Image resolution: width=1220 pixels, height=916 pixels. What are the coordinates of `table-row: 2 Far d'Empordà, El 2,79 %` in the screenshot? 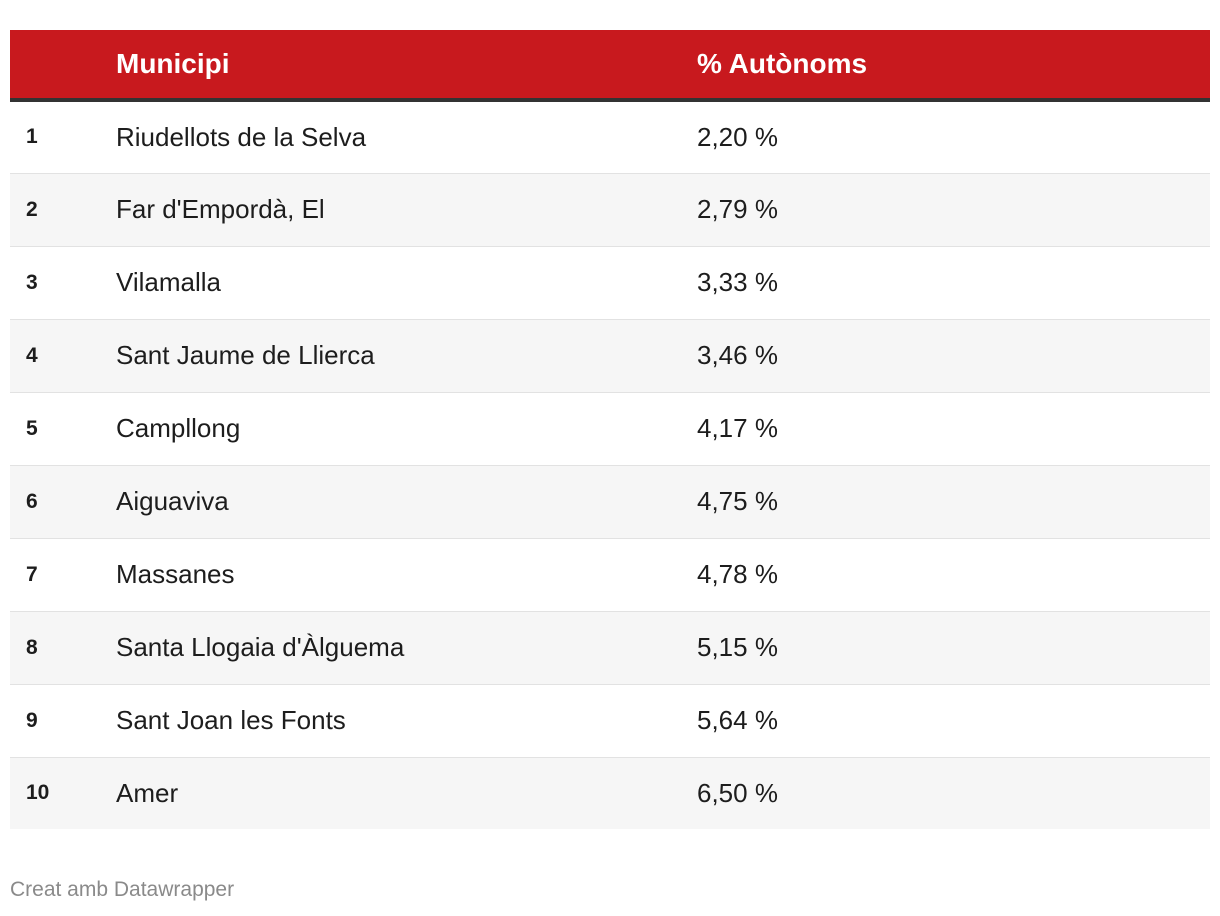 It's located at (610, 209).